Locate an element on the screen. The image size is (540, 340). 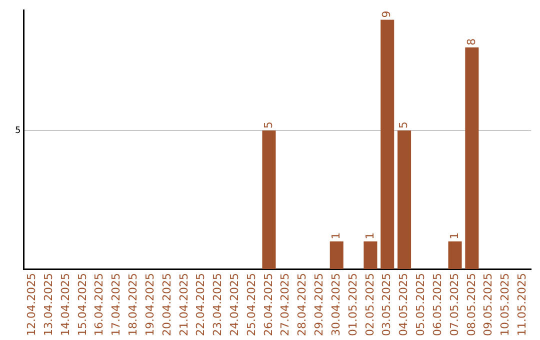
x-tick-label: 18.04.2025 is located at coordinates (133, 304).